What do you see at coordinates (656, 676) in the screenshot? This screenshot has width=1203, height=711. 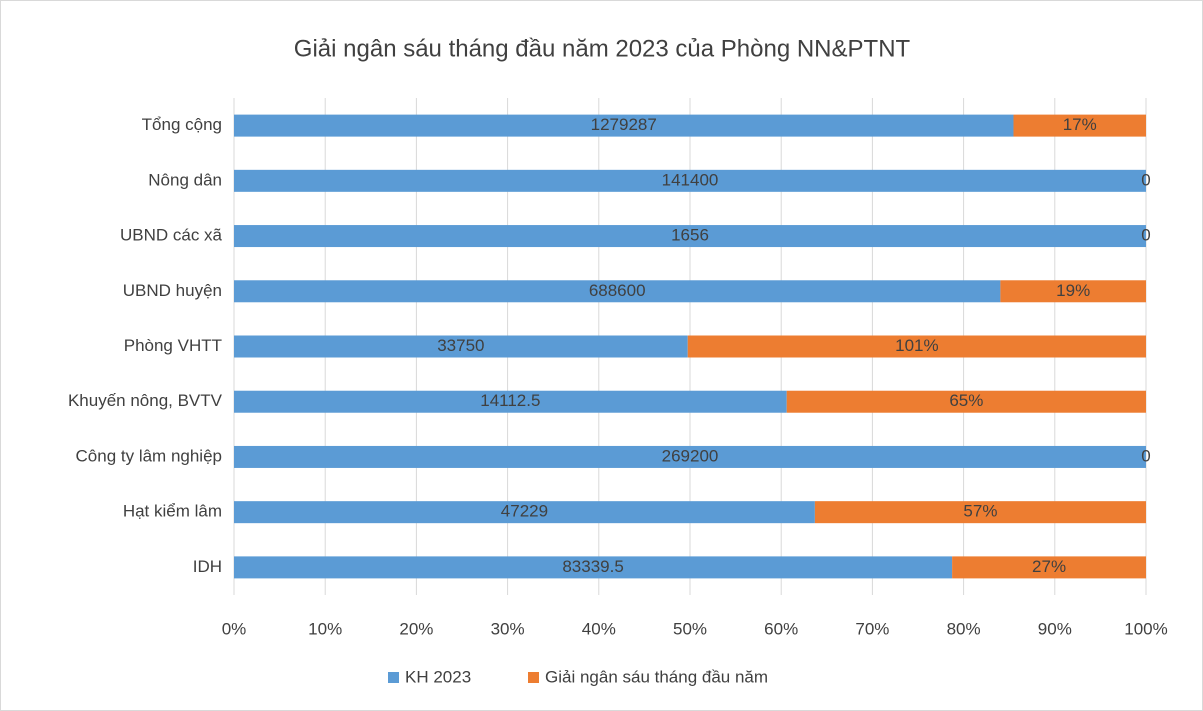 I see `legend-label: Giải ngân sáu tháng đầu năm` at bounding box center [656, 676].